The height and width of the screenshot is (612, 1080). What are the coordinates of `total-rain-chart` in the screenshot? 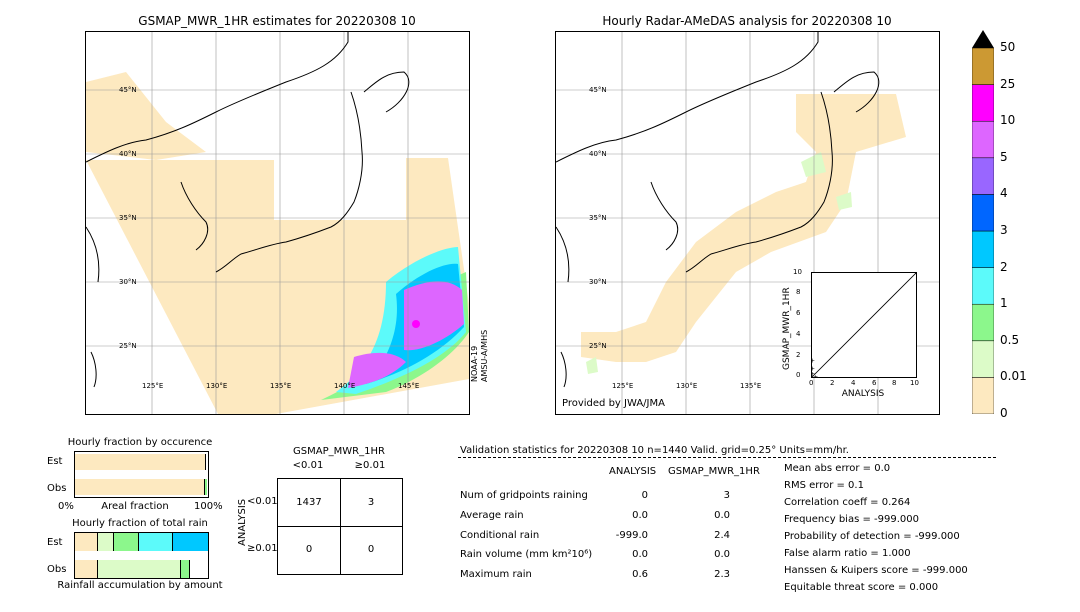 It's located at (141, 555).